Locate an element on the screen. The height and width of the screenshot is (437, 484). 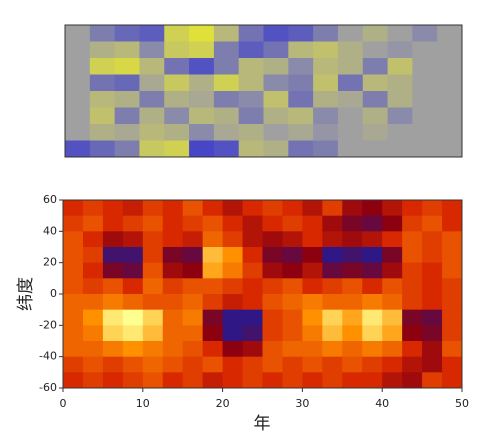
y-tick-label: 20 is located at coordinates (50, 262).